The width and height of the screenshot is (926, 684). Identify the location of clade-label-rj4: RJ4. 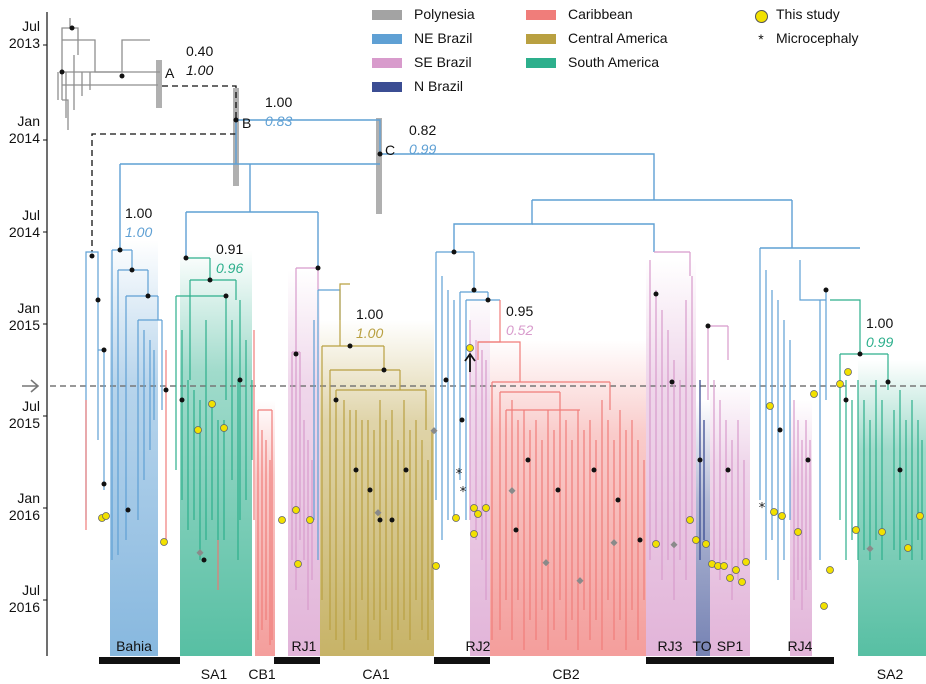
(800, 646).